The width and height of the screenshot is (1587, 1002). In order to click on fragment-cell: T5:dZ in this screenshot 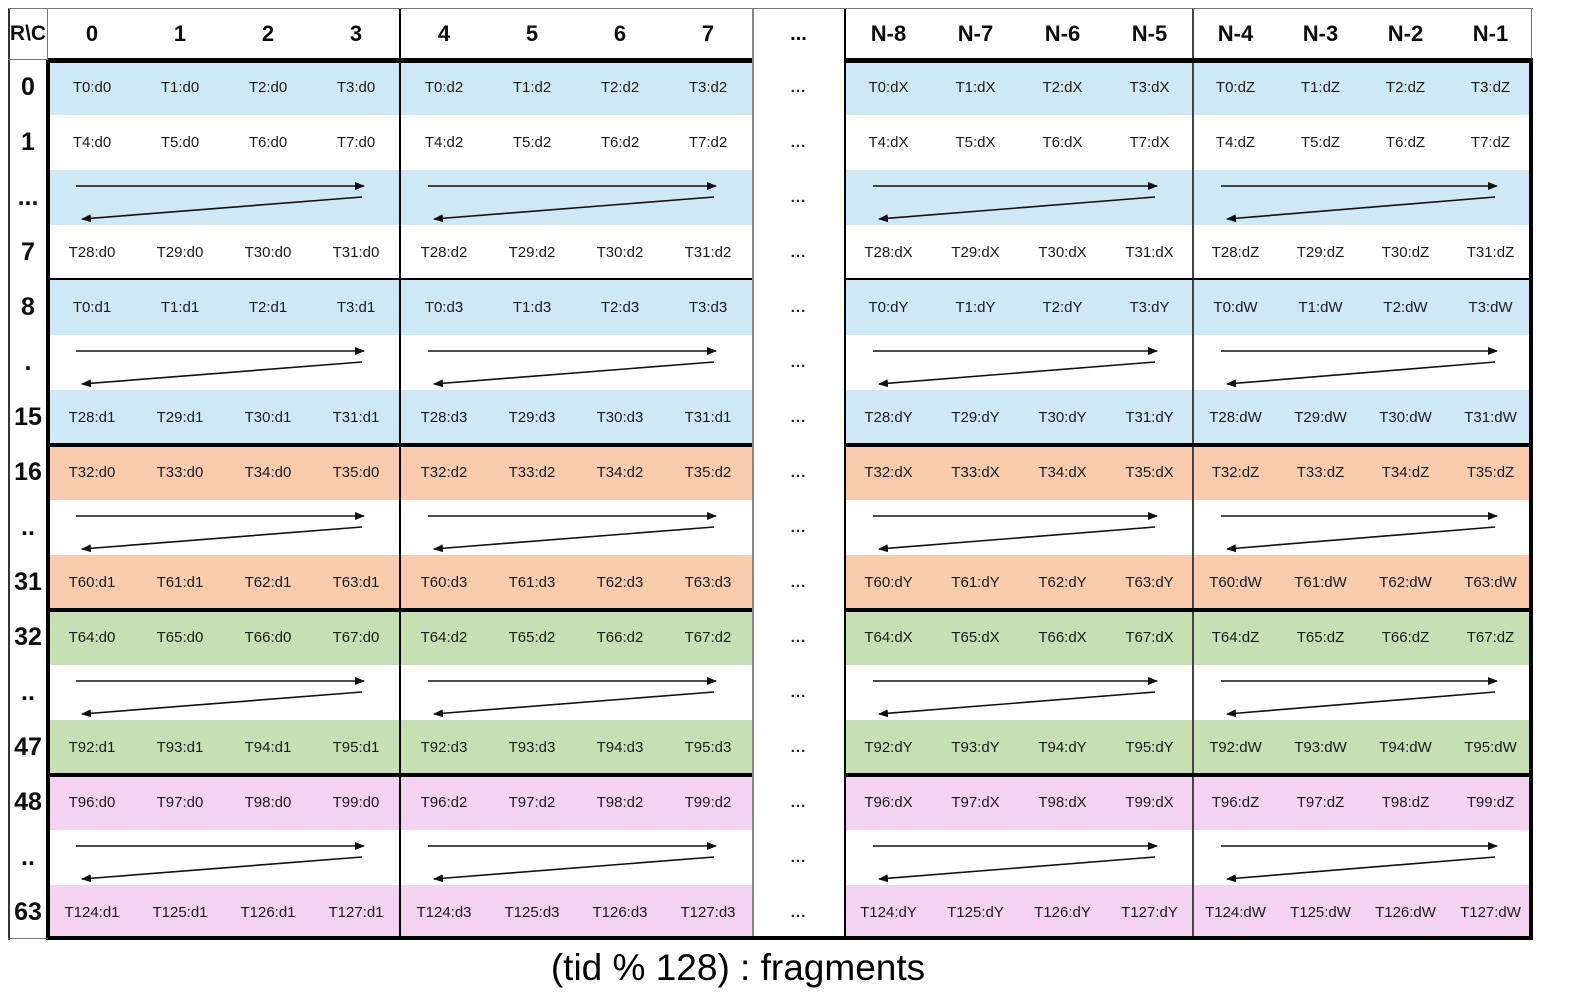, I will do `click(1320, 142)`.